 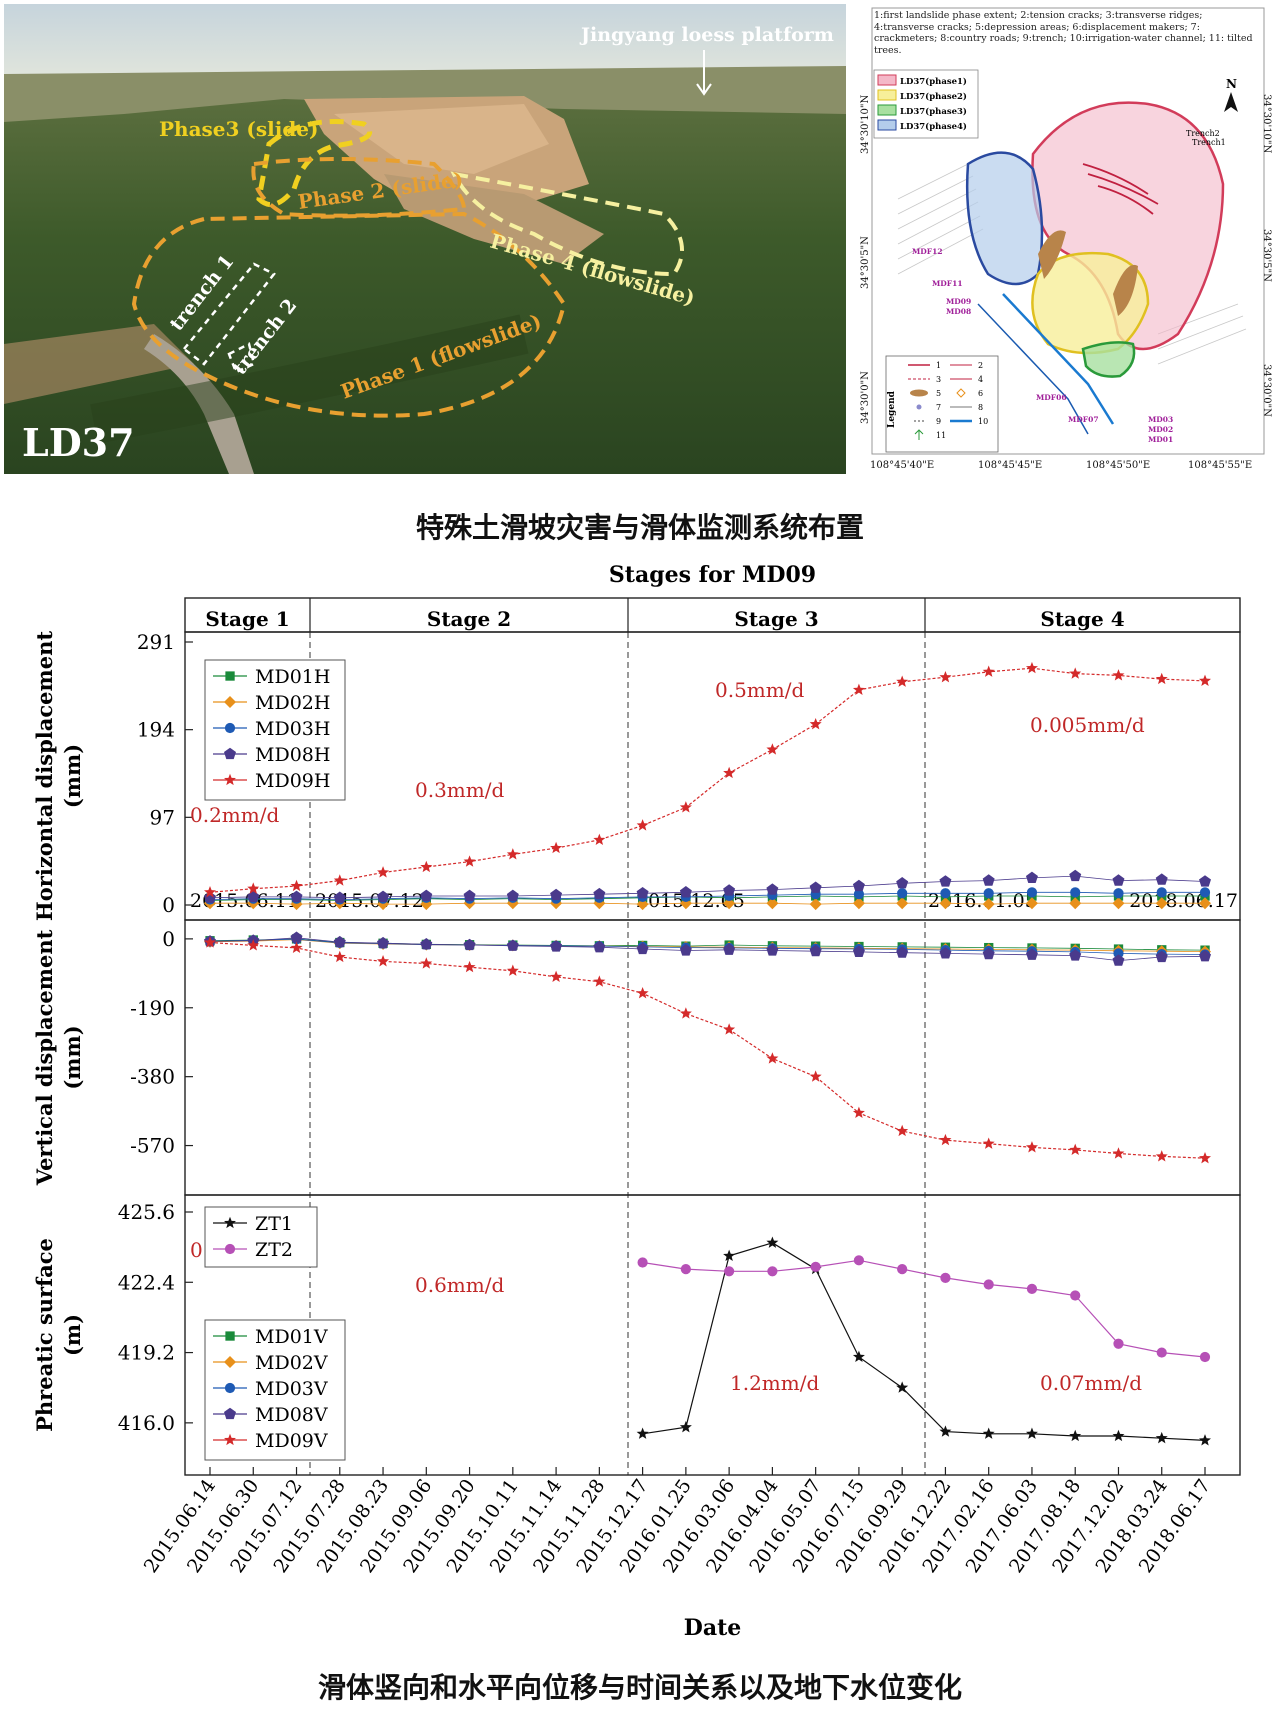 I want to click on legend-entry: MD09V, so click(x=291, y=1441).